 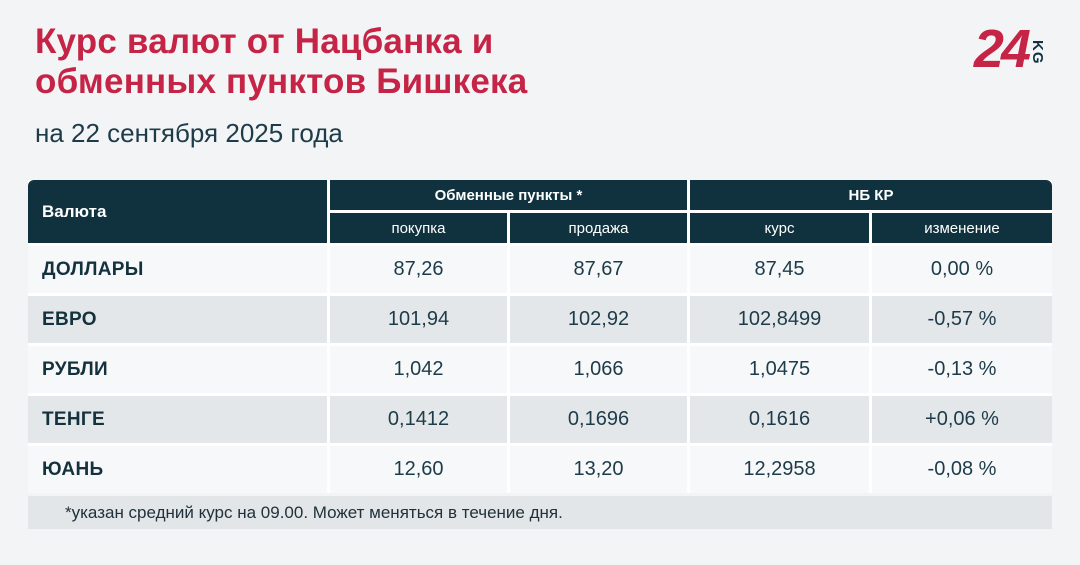 I want to click on row-cny-rate: 12,2958, so click(x=779, y=469).